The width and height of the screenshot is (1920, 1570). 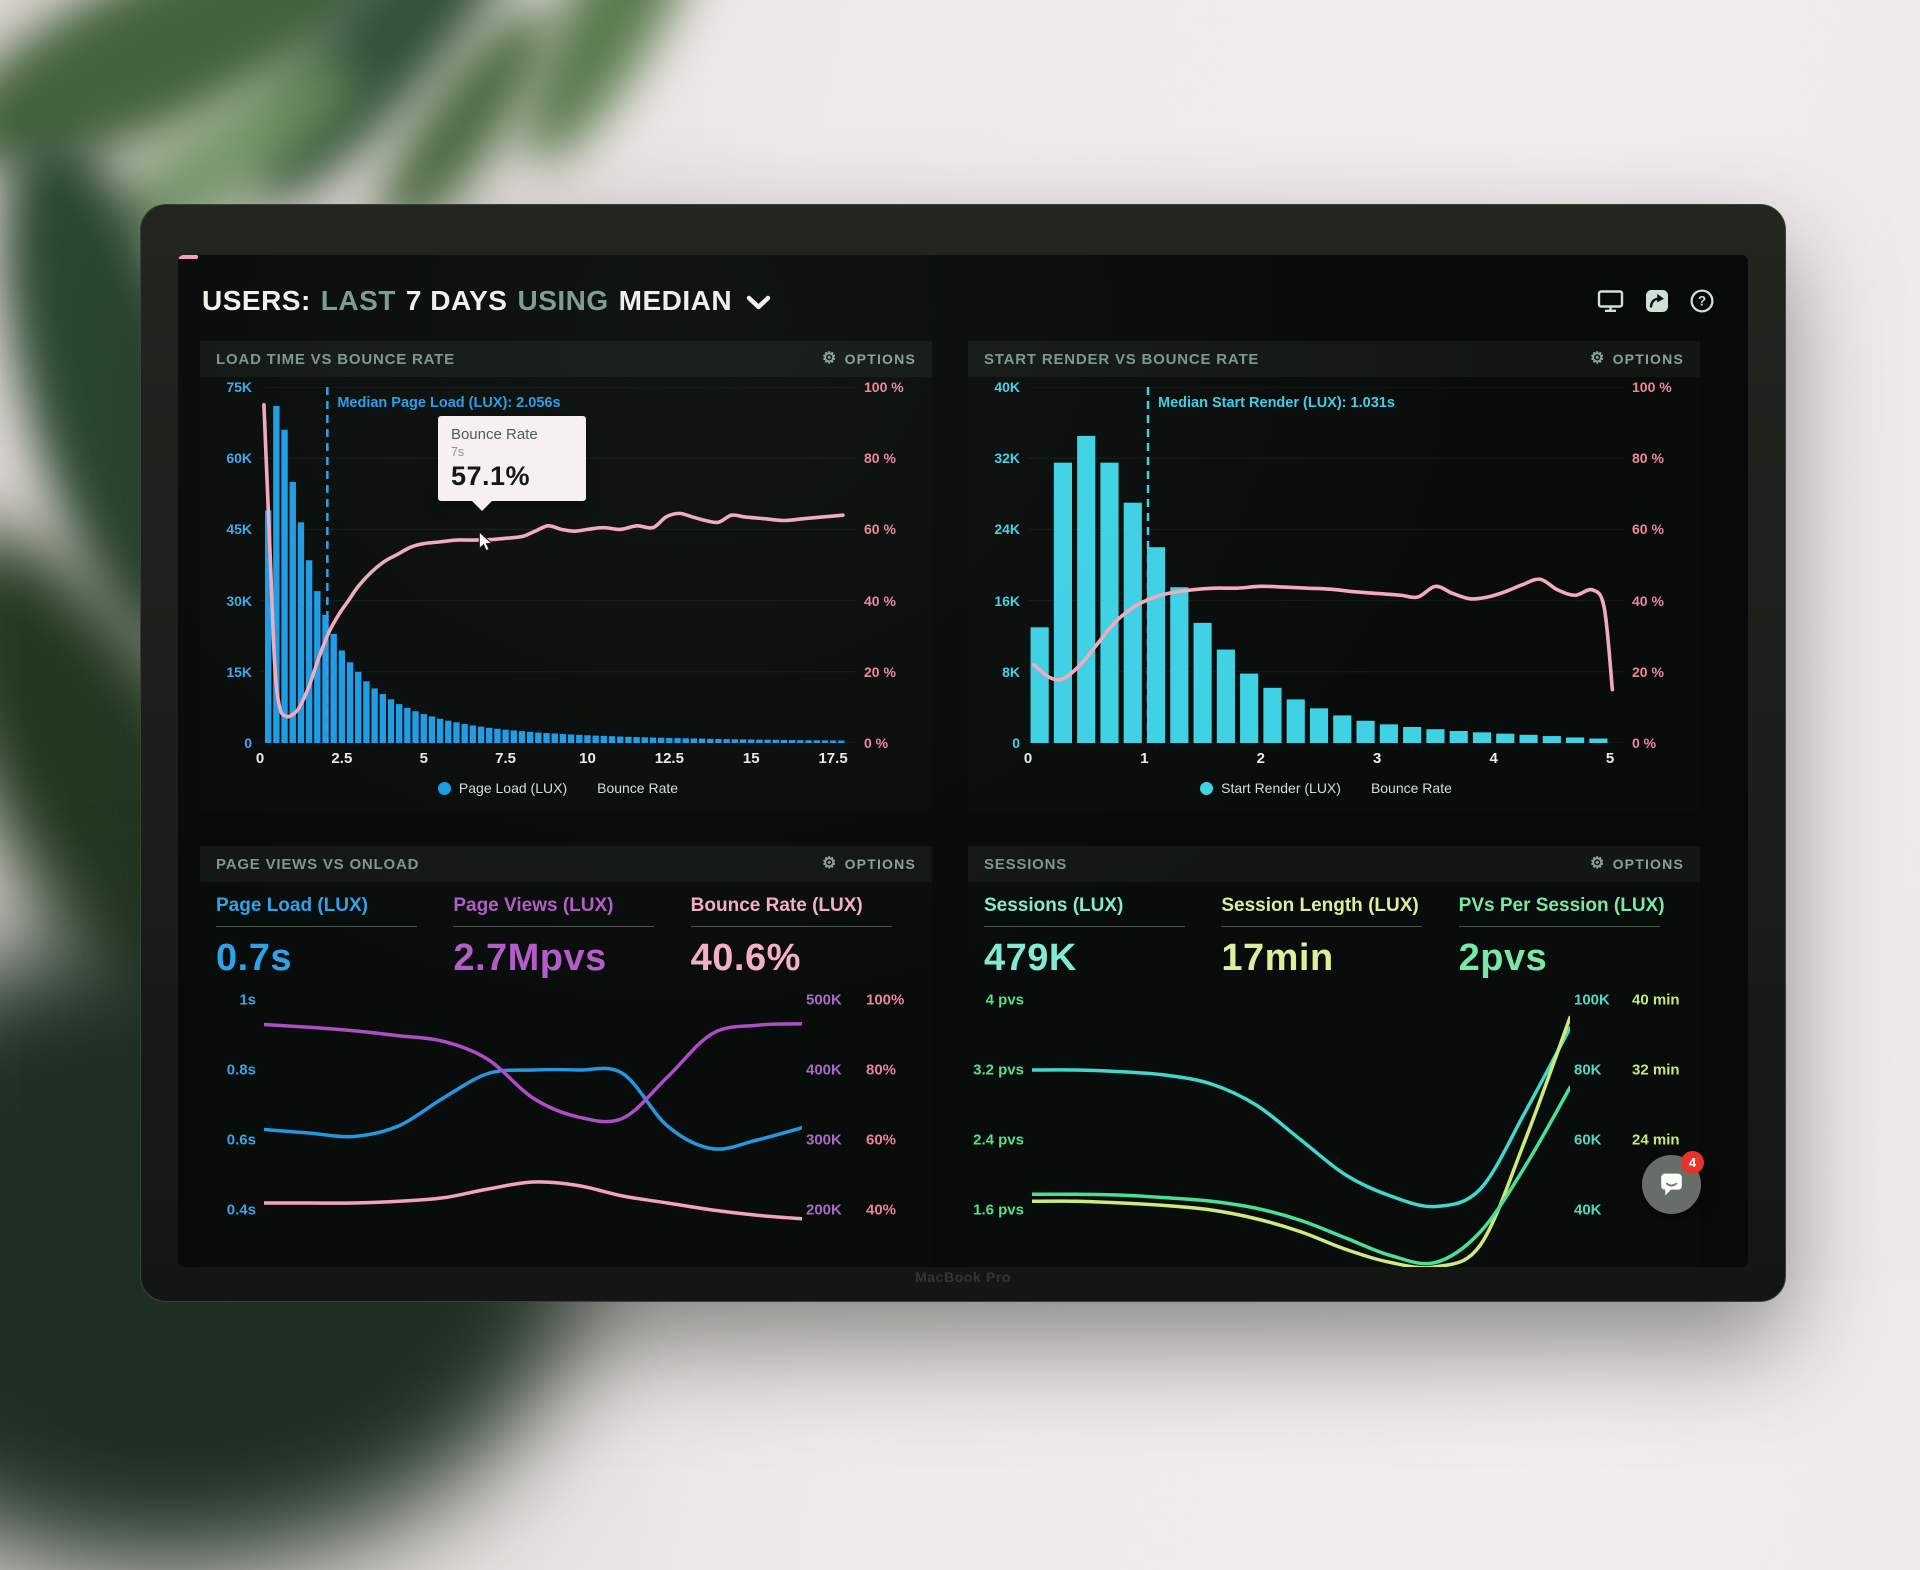 I want to click on chat-bubble-button: 4, so click(x=1673, y=1182).